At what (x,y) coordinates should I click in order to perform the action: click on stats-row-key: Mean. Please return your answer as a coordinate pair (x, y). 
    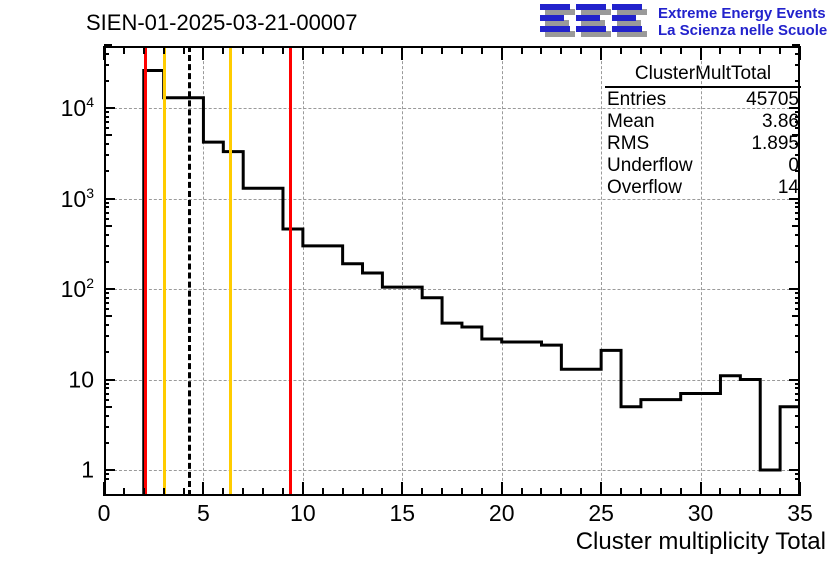
    Looking at the image, I should click on (631, 121).